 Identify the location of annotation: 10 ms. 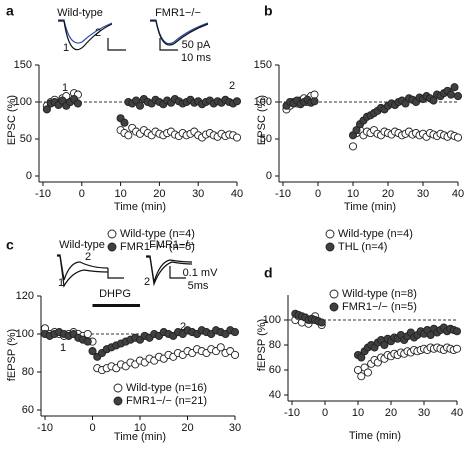
(196, 58).